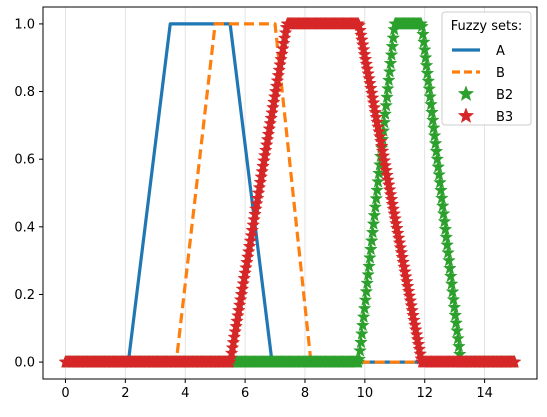 The image size is (547, 417). What do you see at coordinates (24, 24) in the screenshot?
I see `y-tick-label: 1.0` at bounding box center [24, 24].